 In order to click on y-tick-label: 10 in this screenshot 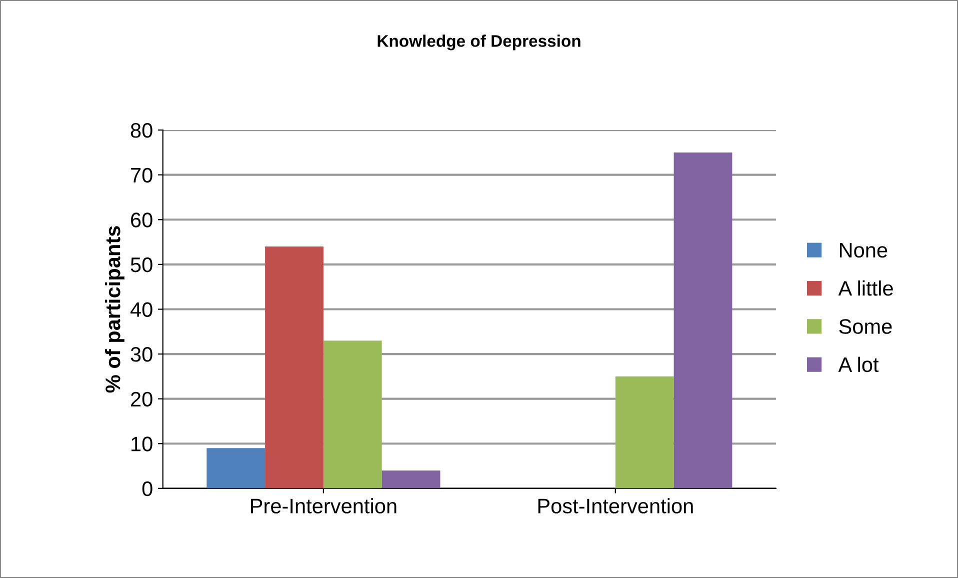, I will do `click(142, 444)`.